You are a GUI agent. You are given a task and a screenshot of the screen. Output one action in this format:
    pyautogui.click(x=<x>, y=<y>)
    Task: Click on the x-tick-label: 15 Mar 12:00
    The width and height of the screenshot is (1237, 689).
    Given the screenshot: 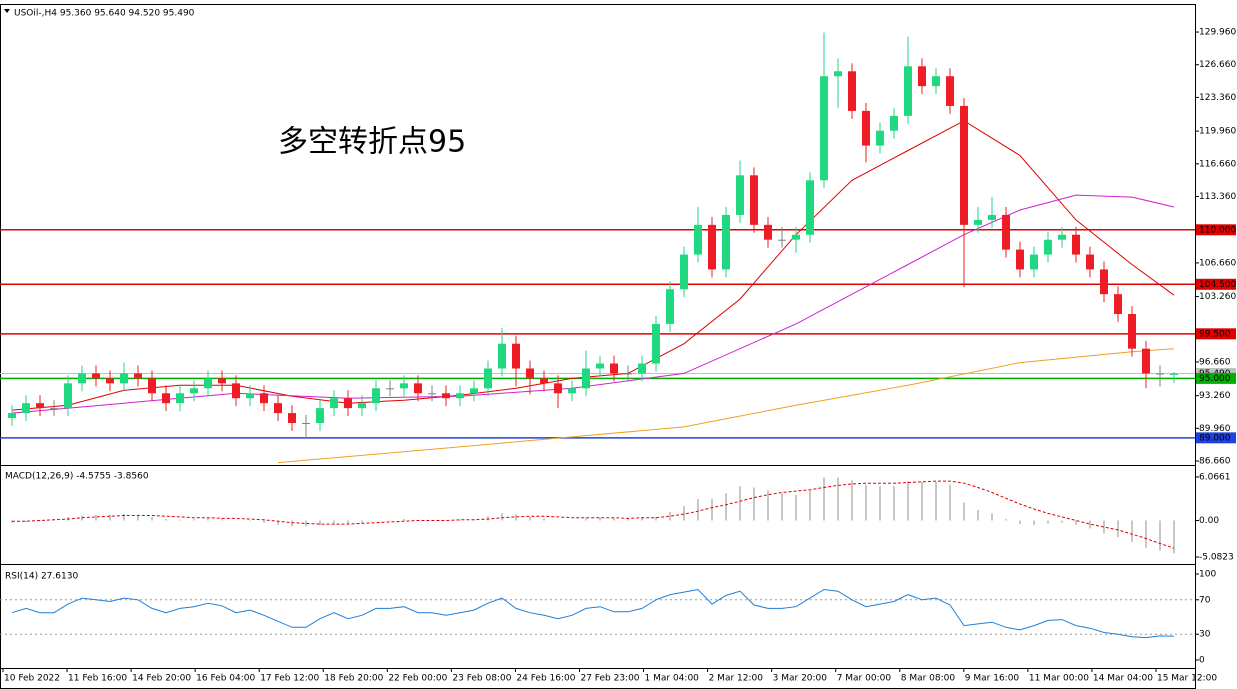 What is the action you would take?
    pyautogui.click(x=1187, y=679)
    